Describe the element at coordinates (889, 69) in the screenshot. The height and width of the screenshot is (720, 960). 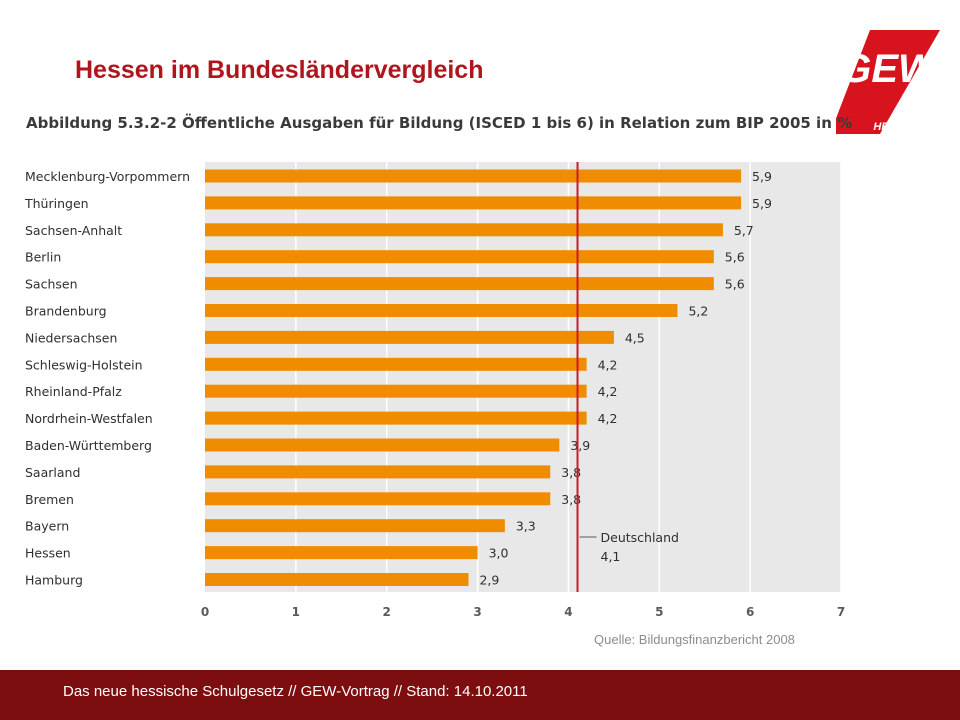
I see `logo-text: GEW` at that location.